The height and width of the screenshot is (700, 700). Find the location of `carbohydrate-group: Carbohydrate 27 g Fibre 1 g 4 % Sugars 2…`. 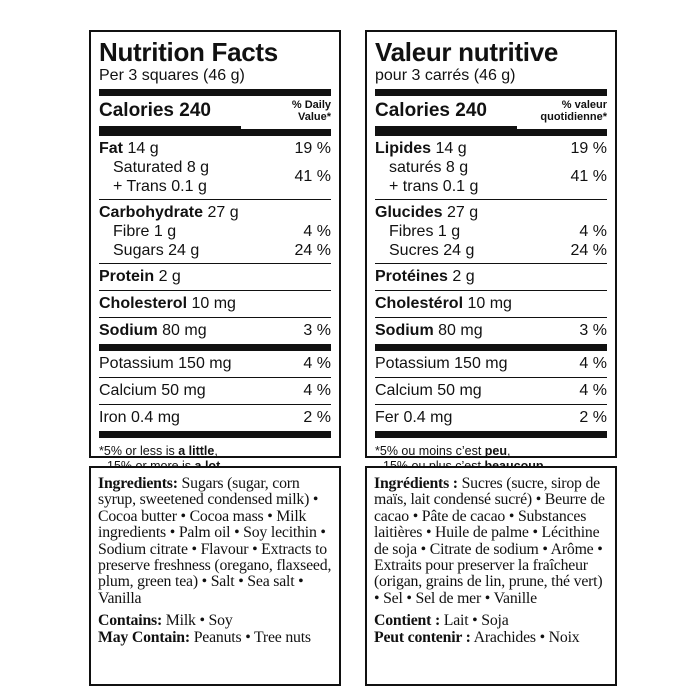

carbohydrate-group: Carbohydrate 27 g Fibre 1 g 4 % Sugars 2… is located at coordinates (215, 231).